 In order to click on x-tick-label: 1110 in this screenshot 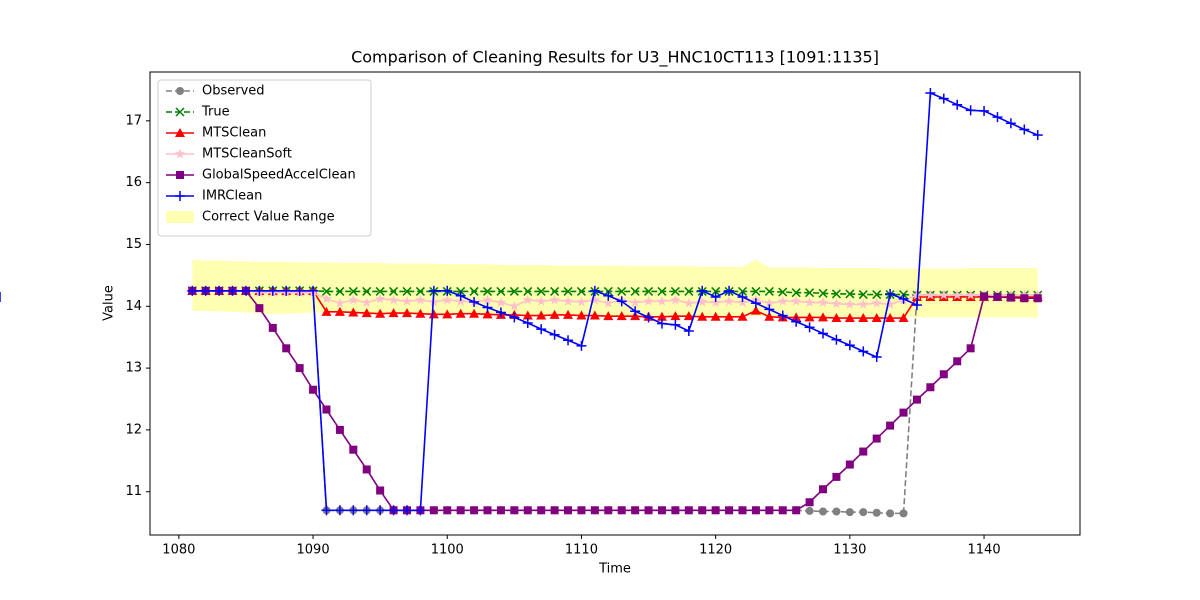, I will do `click(581, 550)`.